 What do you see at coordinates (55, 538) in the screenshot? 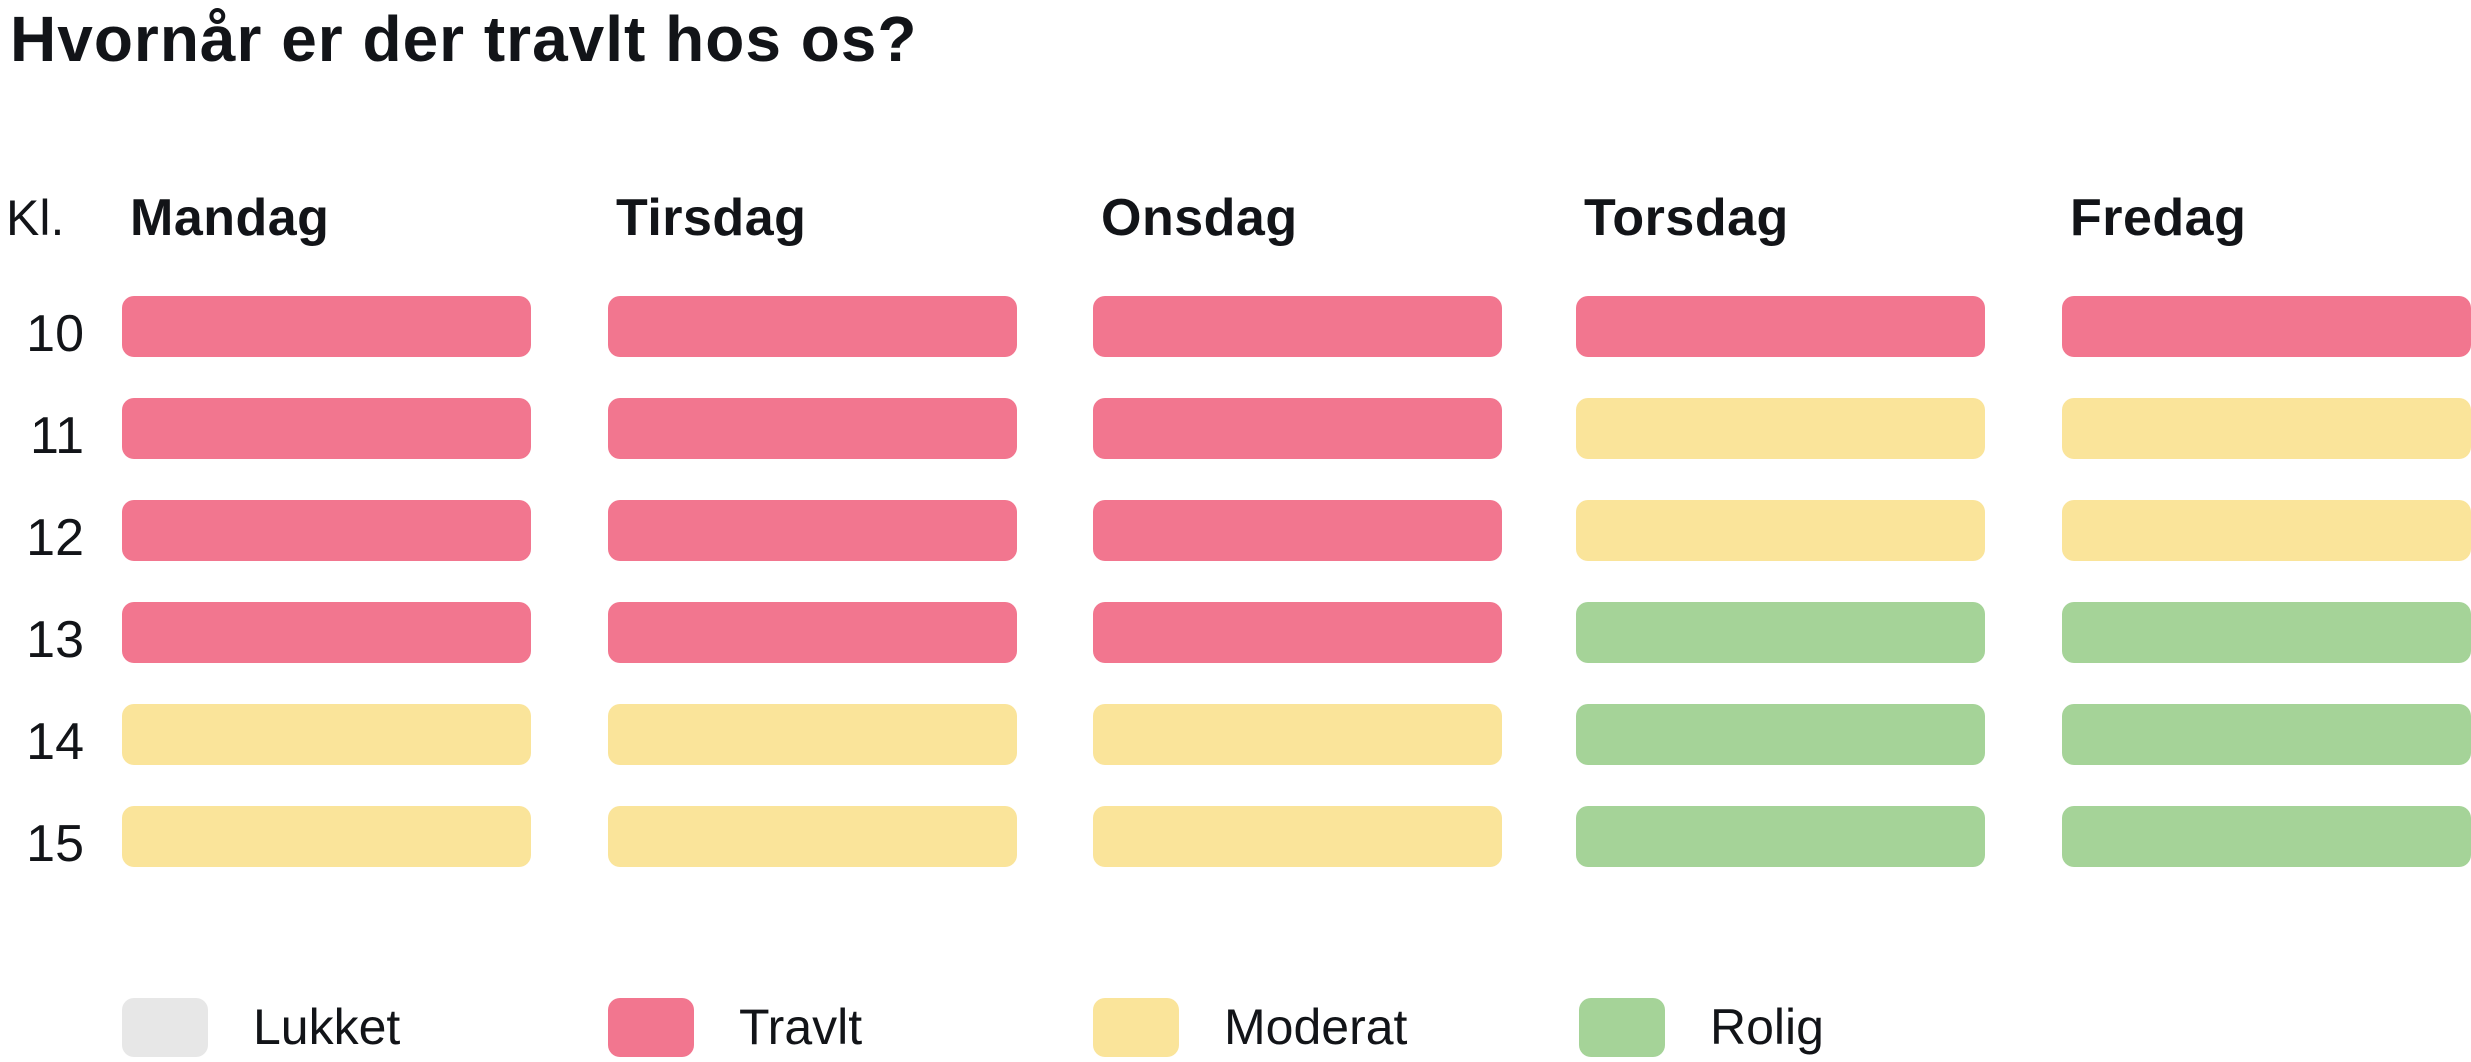
I see `hour-label-12: 12` at bounding box center [55, 538].